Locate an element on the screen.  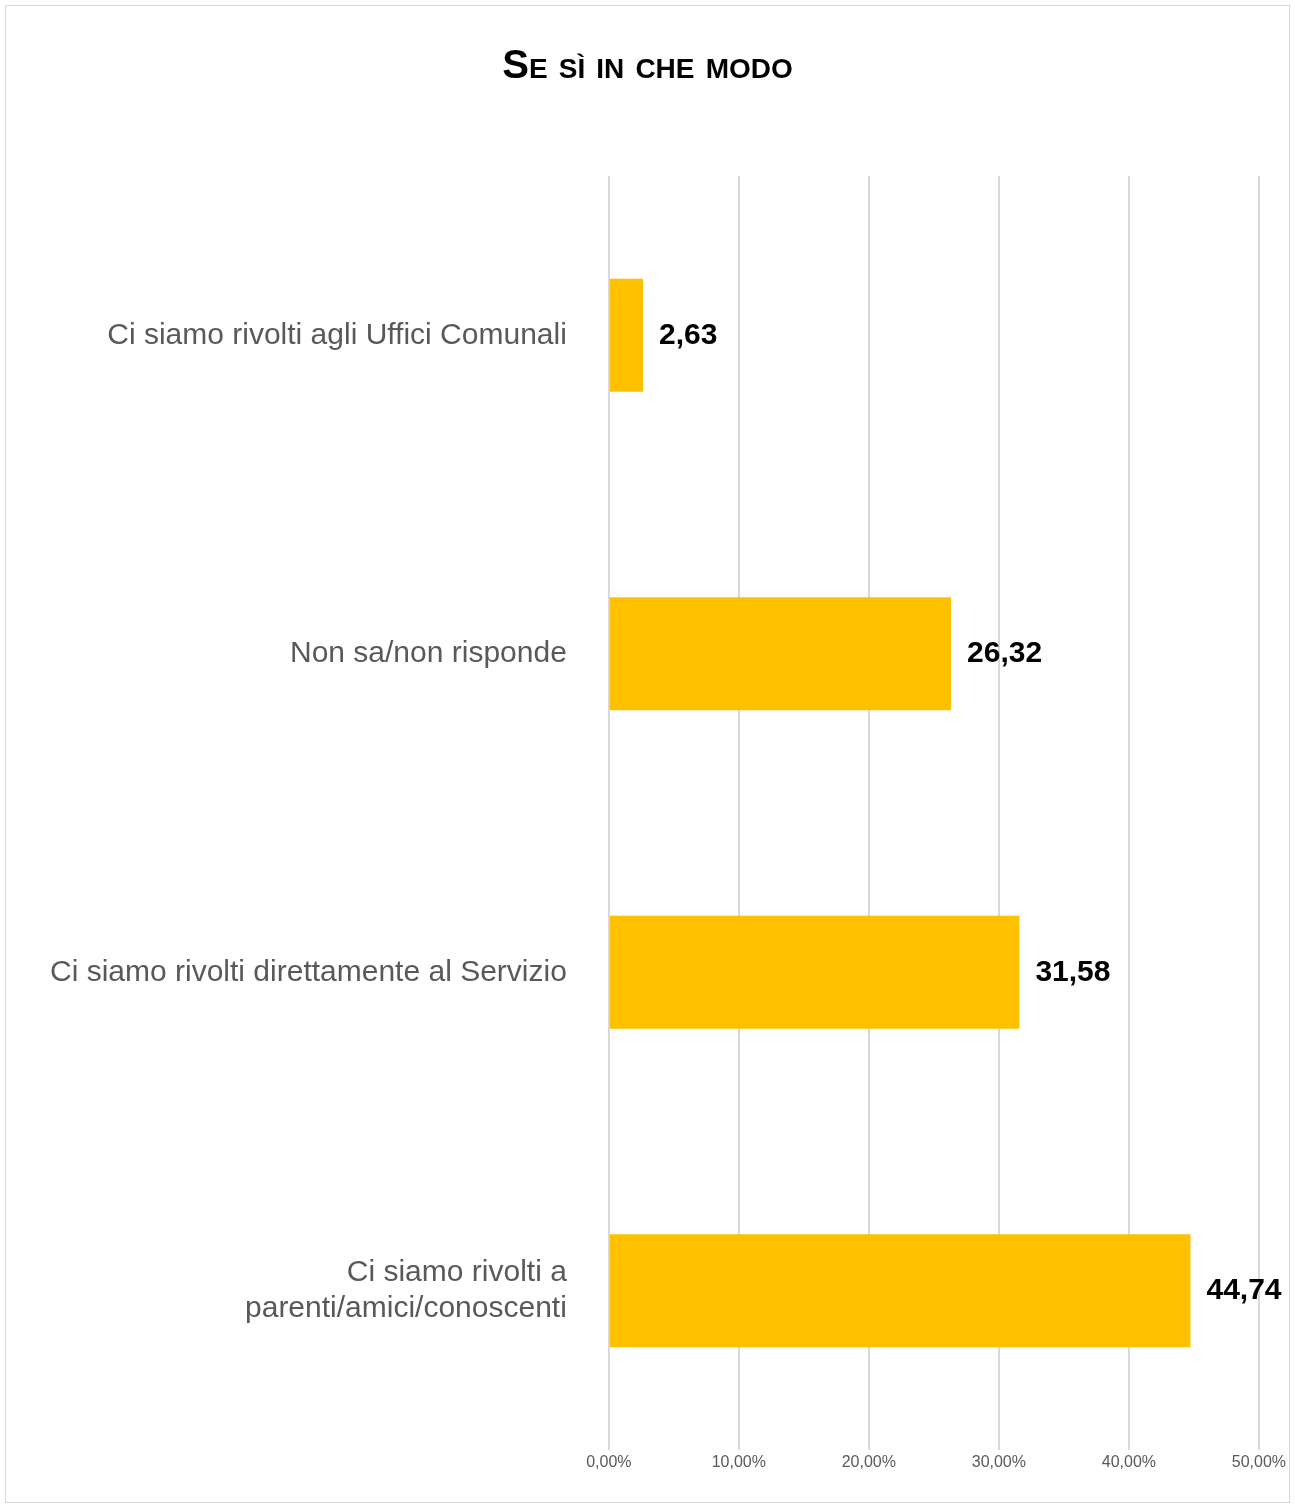
y-tick-label: Ci siamo rivolti agli Uffici Comunali is located at coordinates (337, 333).